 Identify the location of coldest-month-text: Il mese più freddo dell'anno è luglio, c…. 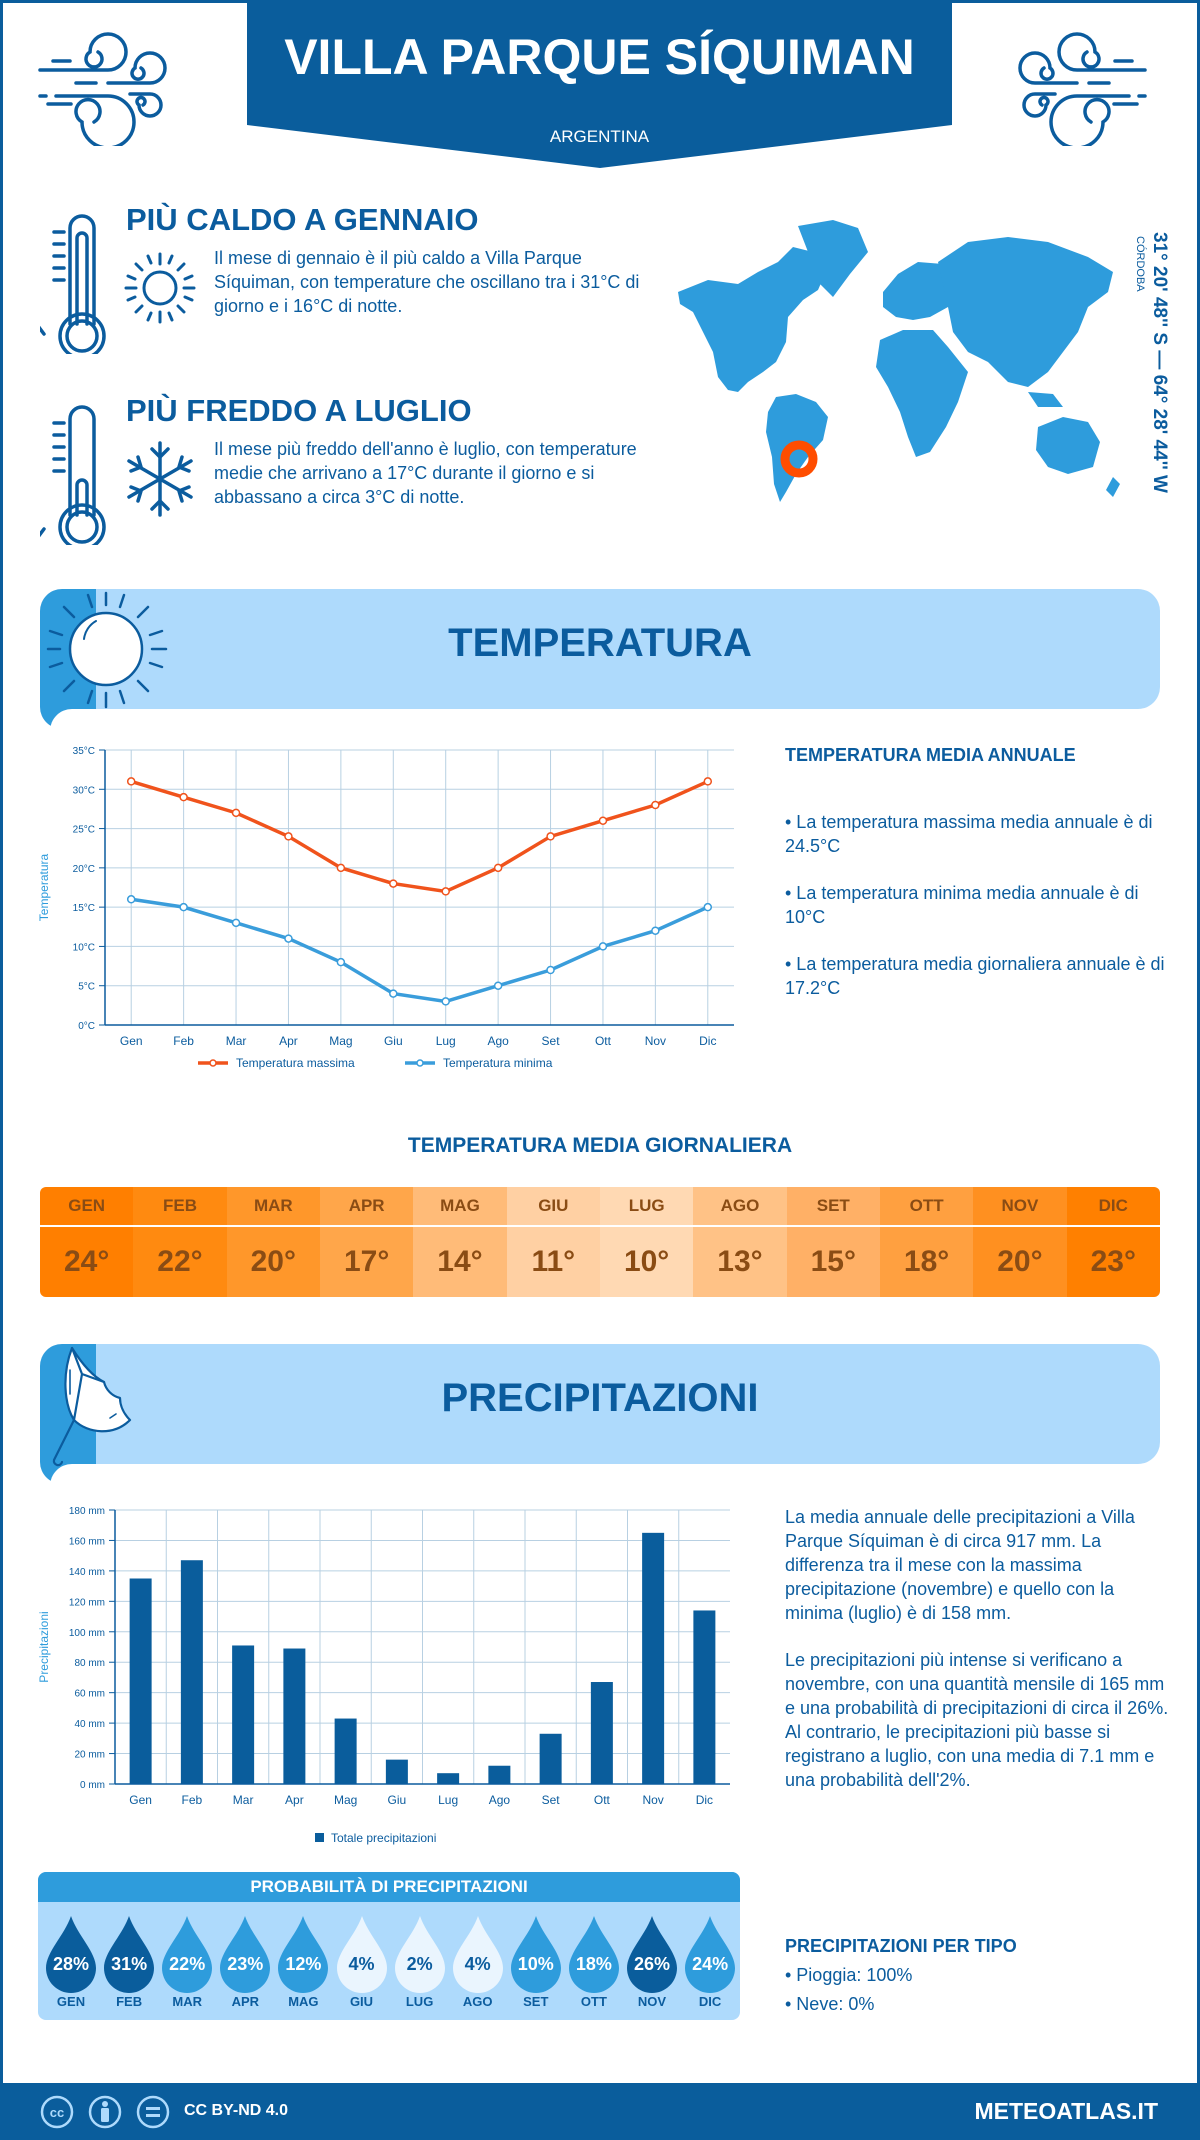
(425, 473).